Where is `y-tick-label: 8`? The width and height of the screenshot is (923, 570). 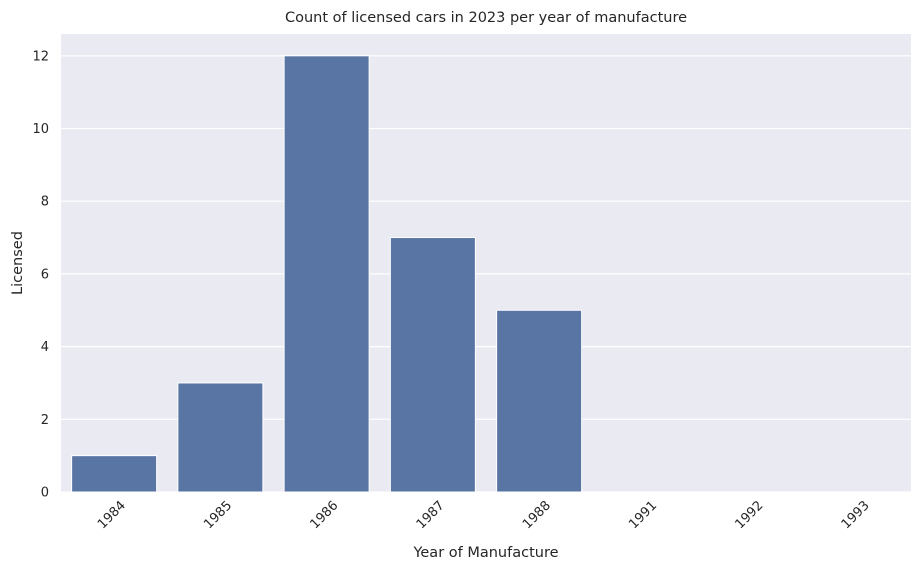 y-tick-label: 8 is located at coordinates (45, 202).